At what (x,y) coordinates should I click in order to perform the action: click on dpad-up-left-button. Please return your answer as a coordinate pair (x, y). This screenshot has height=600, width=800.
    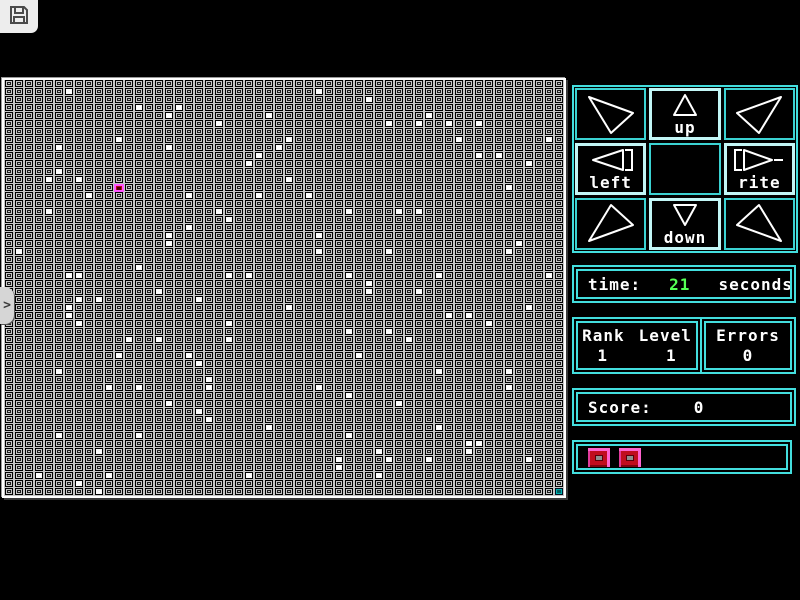
    Looking at the image, I should click on (610, 114).